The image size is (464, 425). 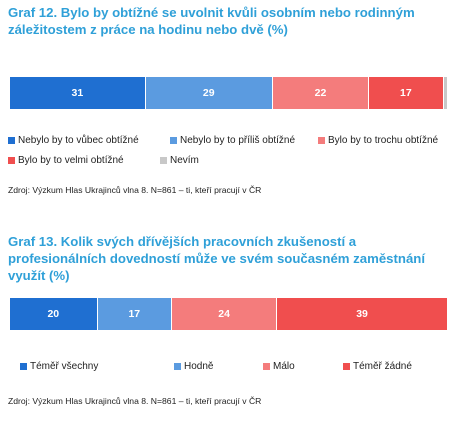 I want to click on data-label: 29, so click(x=208, y=93).